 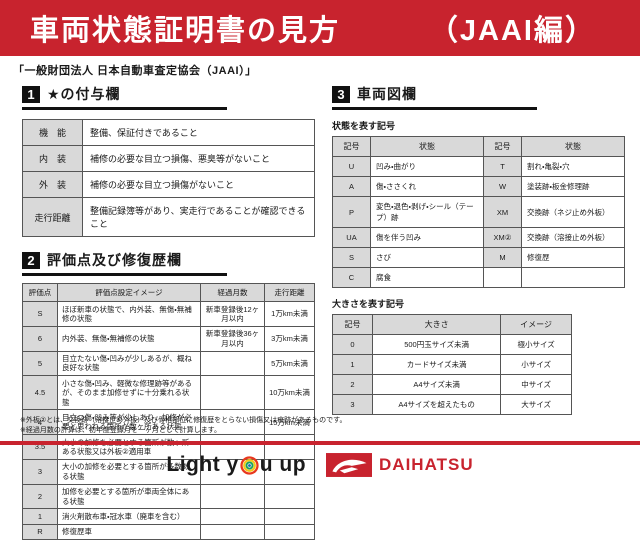 I want to click on symbol-cell: XM, so click(x=502, y=212).